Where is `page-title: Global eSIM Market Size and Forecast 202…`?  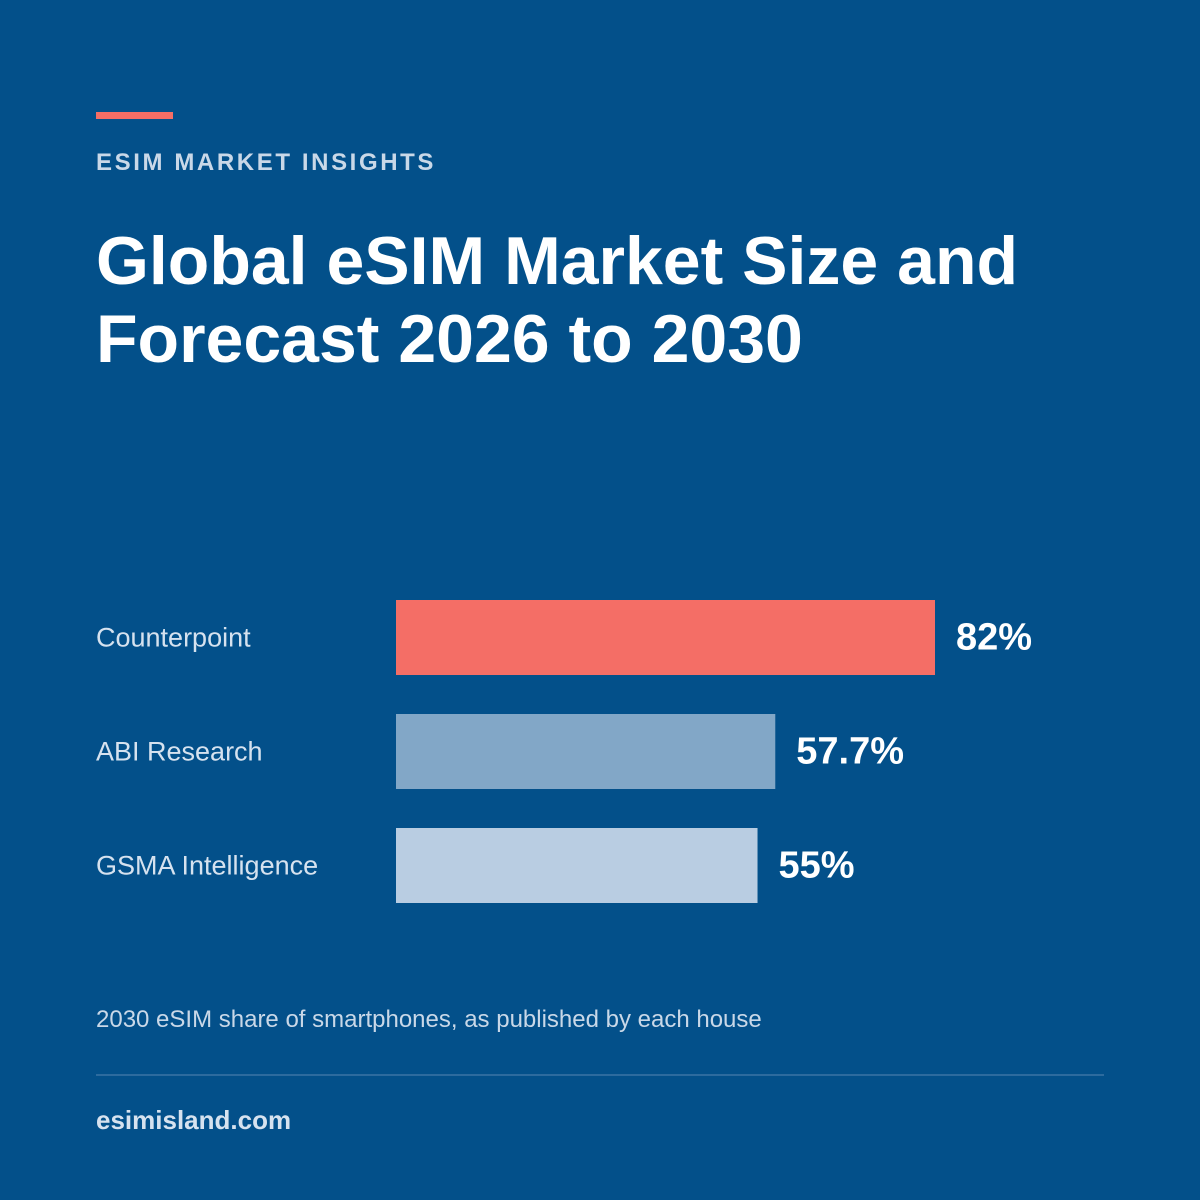 page-title: Global eSIM Market Size and Forecast 202… is located at coordinates (557, 300).